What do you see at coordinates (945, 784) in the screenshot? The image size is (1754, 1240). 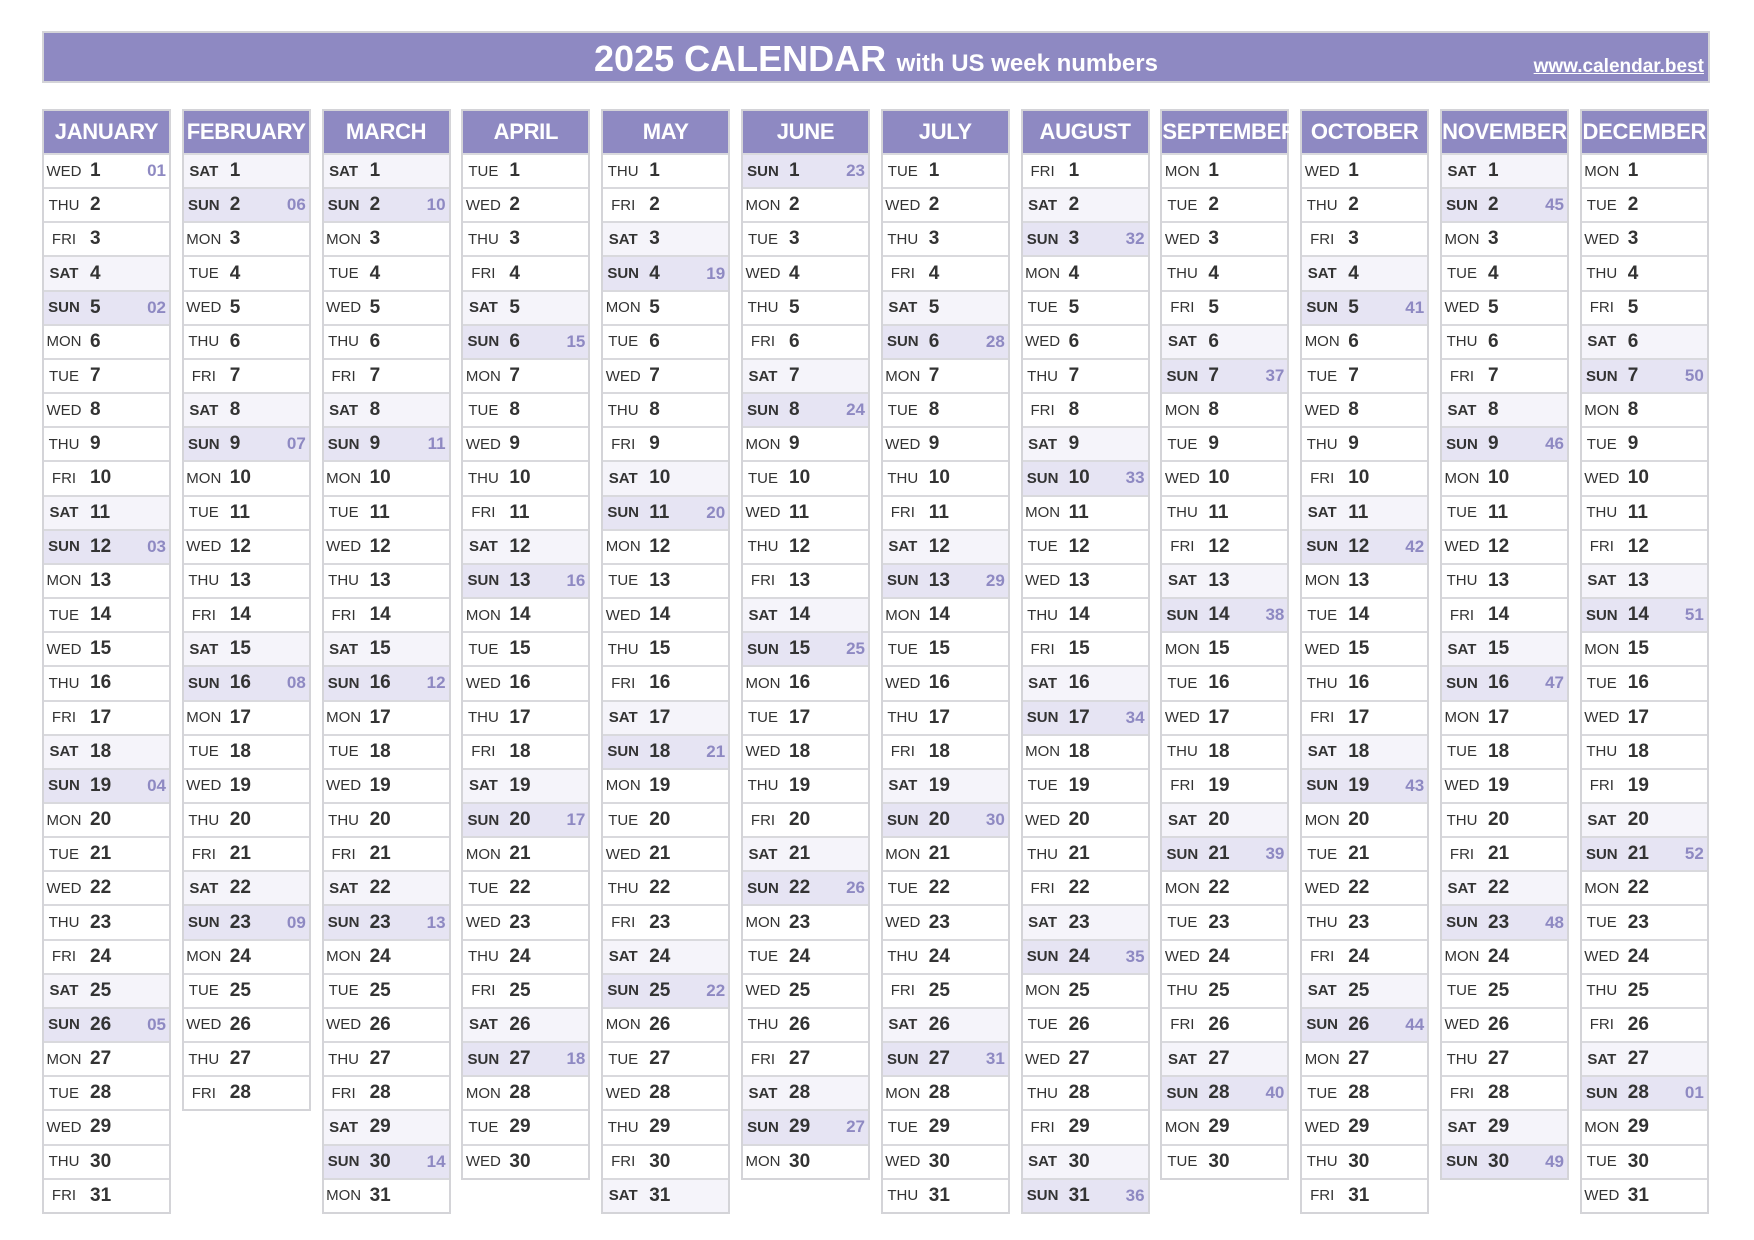 I see `day-row: SAT 19` at bounding box center [945, 784].